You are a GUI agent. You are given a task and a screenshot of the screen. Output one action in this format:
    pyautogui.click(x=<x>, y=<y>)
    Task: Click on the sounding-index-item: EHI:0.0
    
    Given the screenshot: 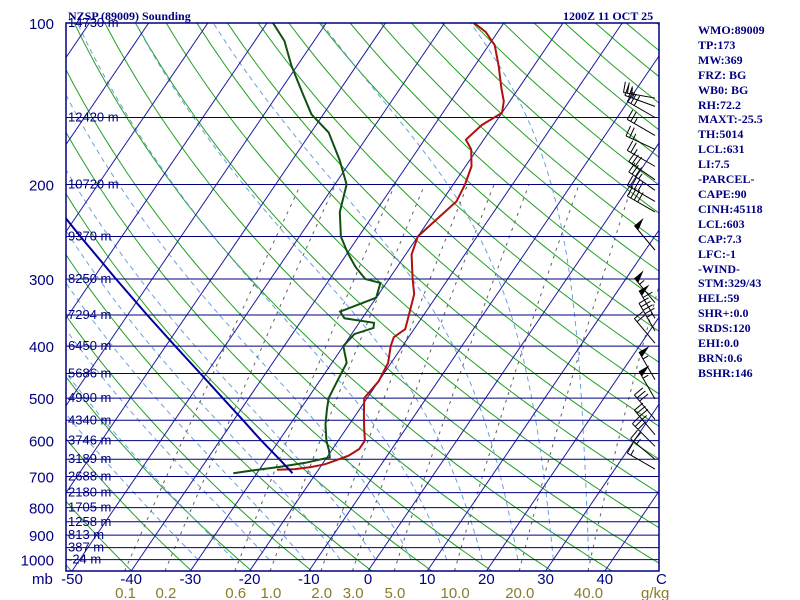 What is the action you would take?
    pyautogui.click(x=719, y=343)
    